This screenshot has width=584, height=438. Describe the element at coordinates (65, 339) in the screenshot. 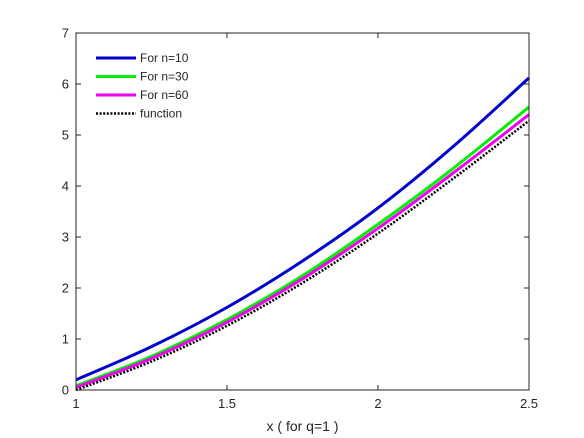

I see `y-tick-label: 1` at that location.